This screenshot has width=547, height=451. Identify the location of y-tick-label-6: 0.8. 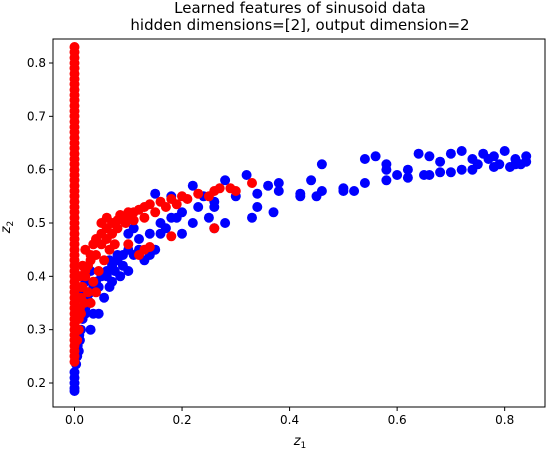
(36, 63).